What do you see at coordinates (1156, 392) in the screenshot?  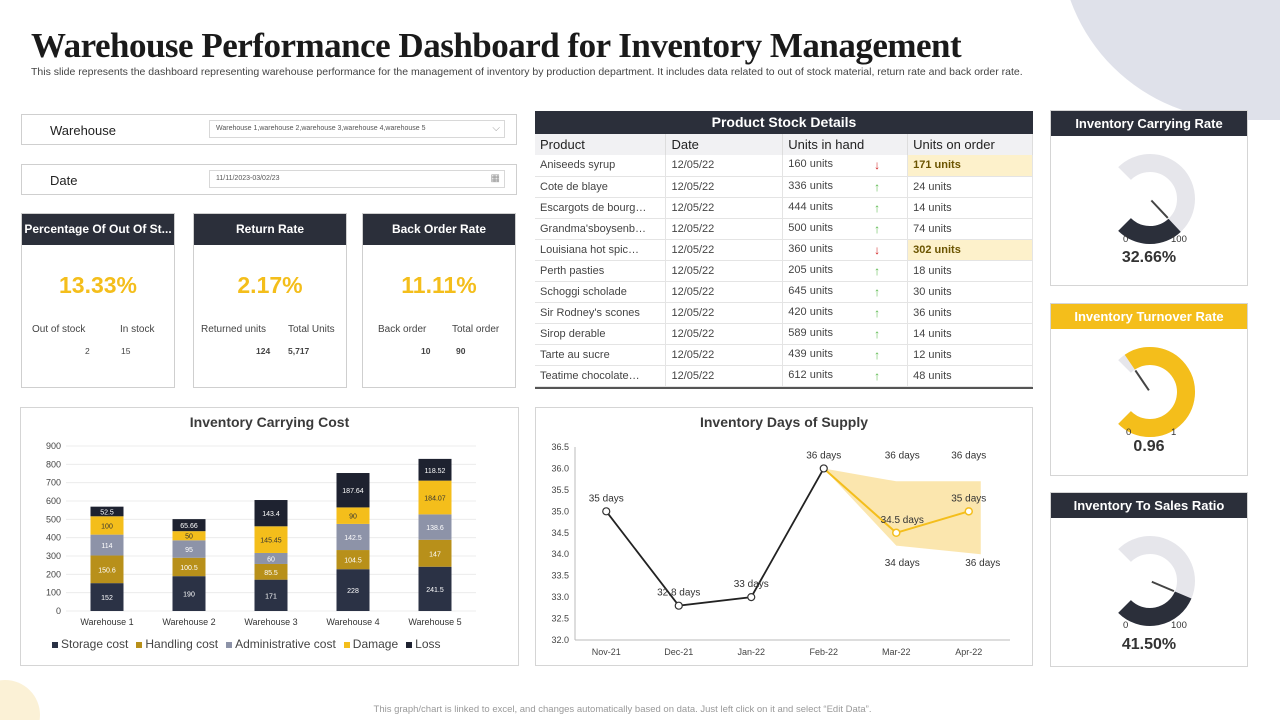 I see `gauge-fill` at bounding box center [1156, 392].